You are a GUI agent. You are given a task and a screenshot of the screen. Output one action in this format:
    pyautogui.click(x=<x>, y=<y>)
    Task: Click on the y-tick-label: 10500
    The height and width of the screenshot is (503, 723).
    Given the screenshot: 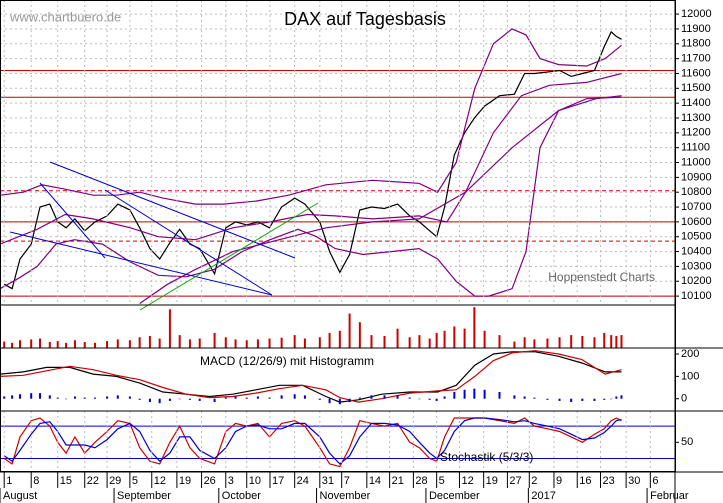 What is the action you would take?
    pyautogui.click(x=696, y=237)
    